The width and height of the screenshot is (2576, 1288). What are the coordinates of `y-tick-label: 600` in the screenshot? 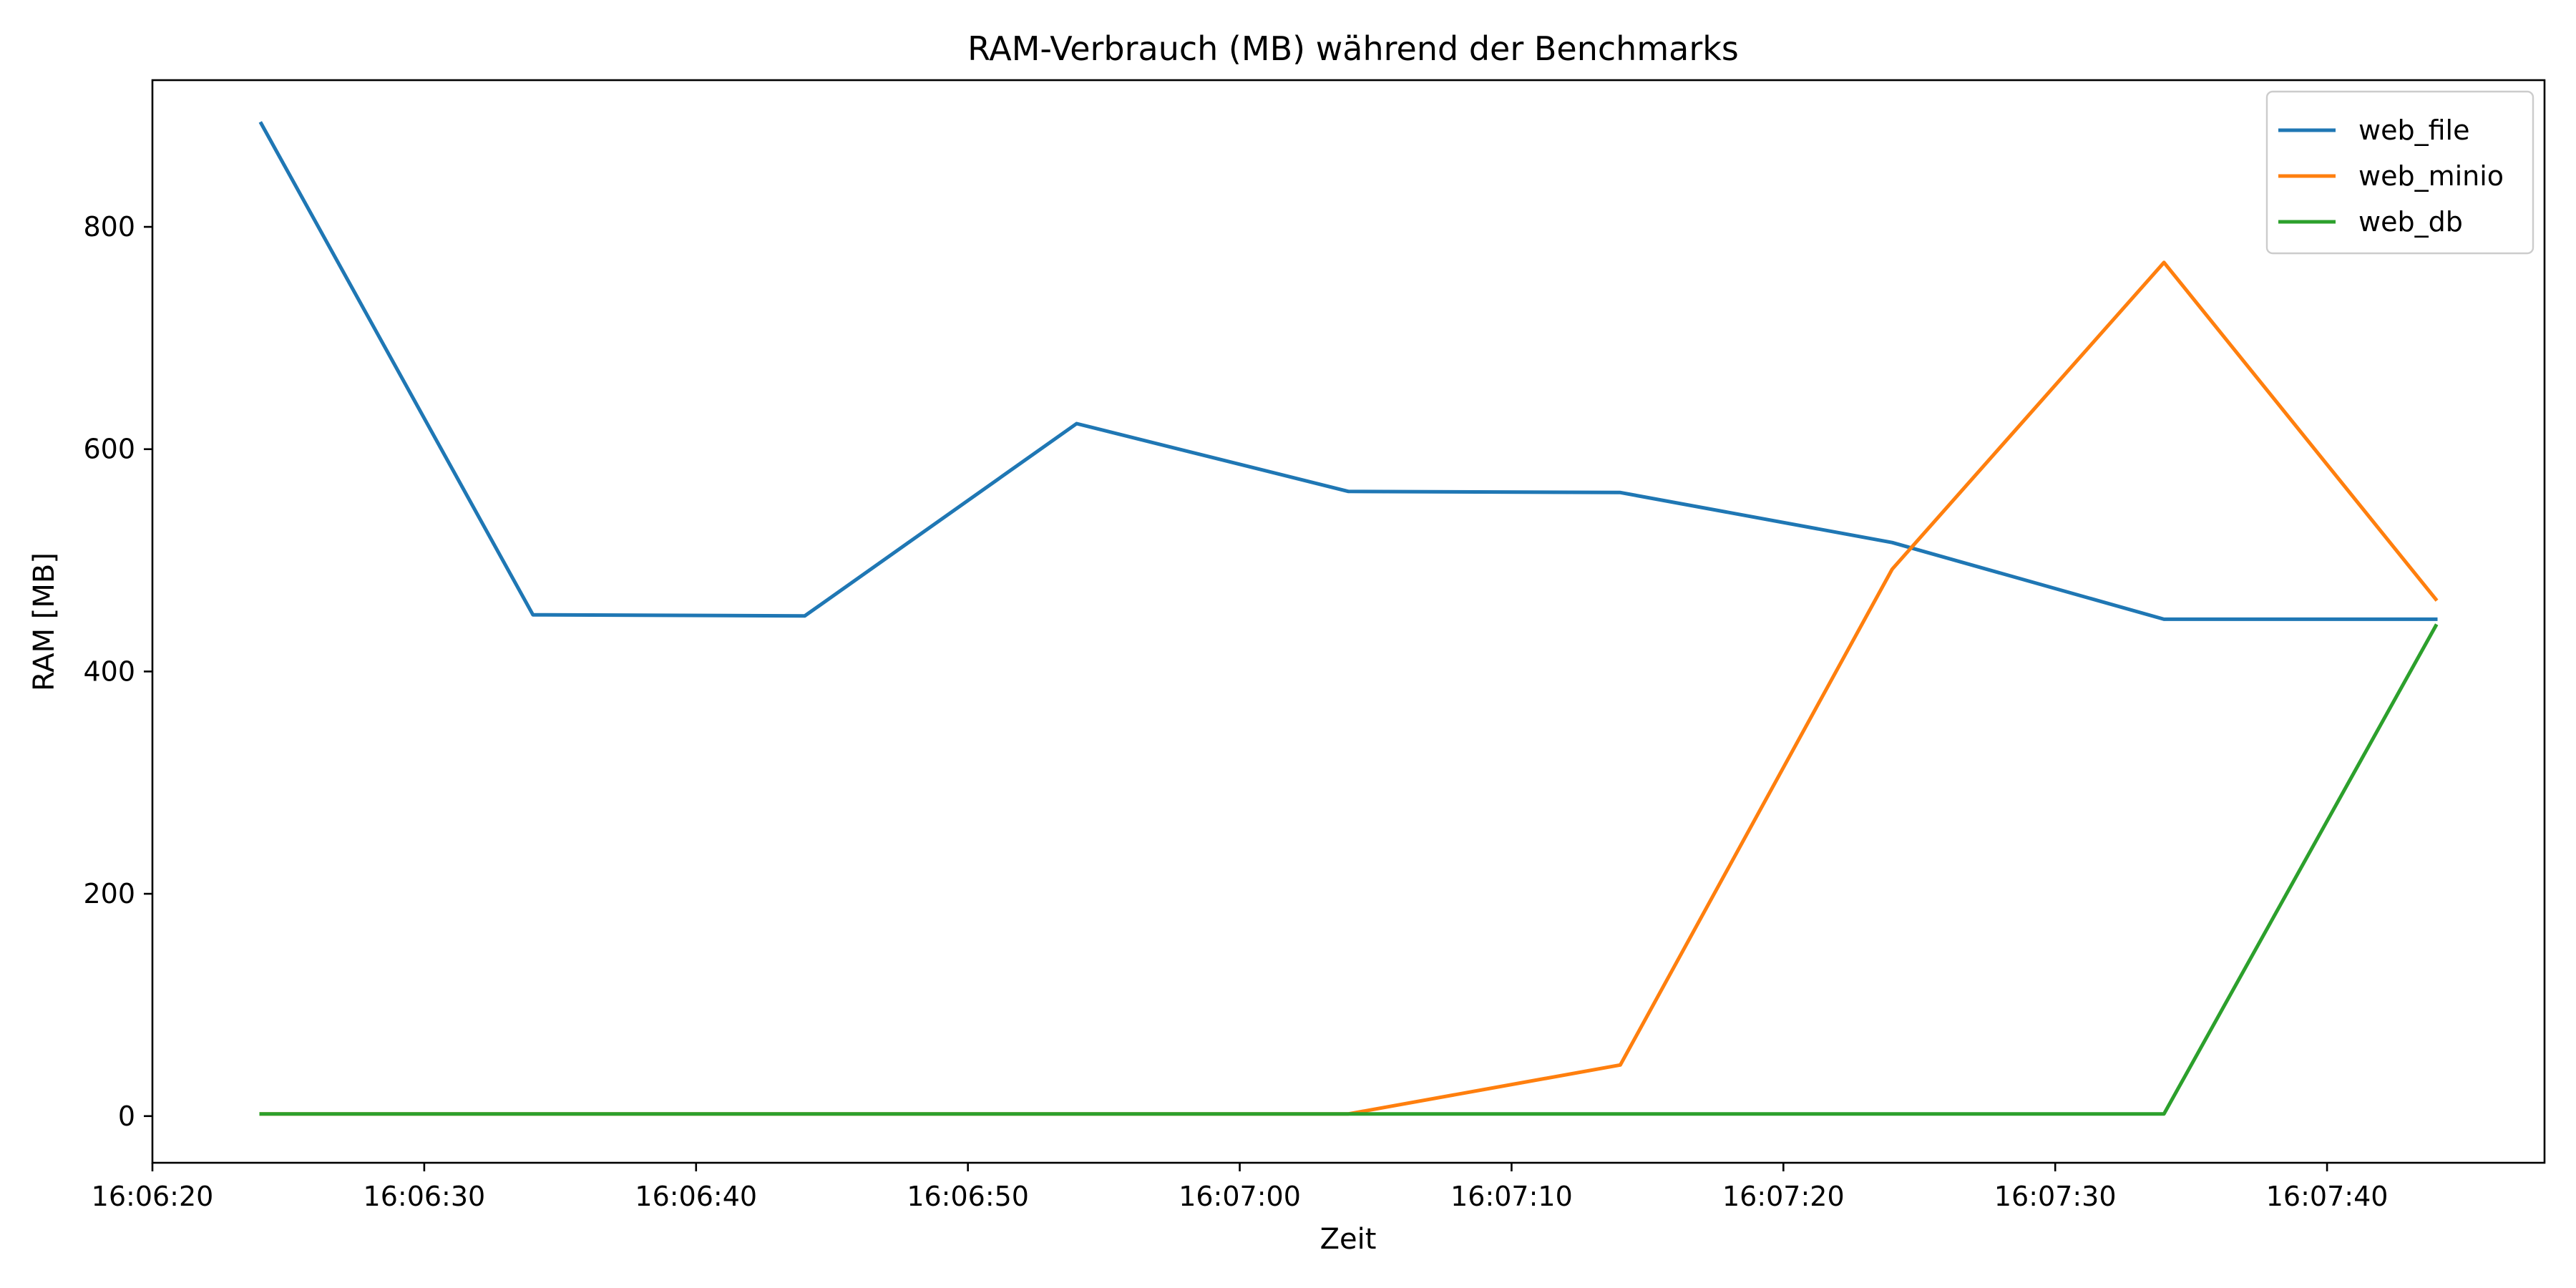 It's located at (109, 449).